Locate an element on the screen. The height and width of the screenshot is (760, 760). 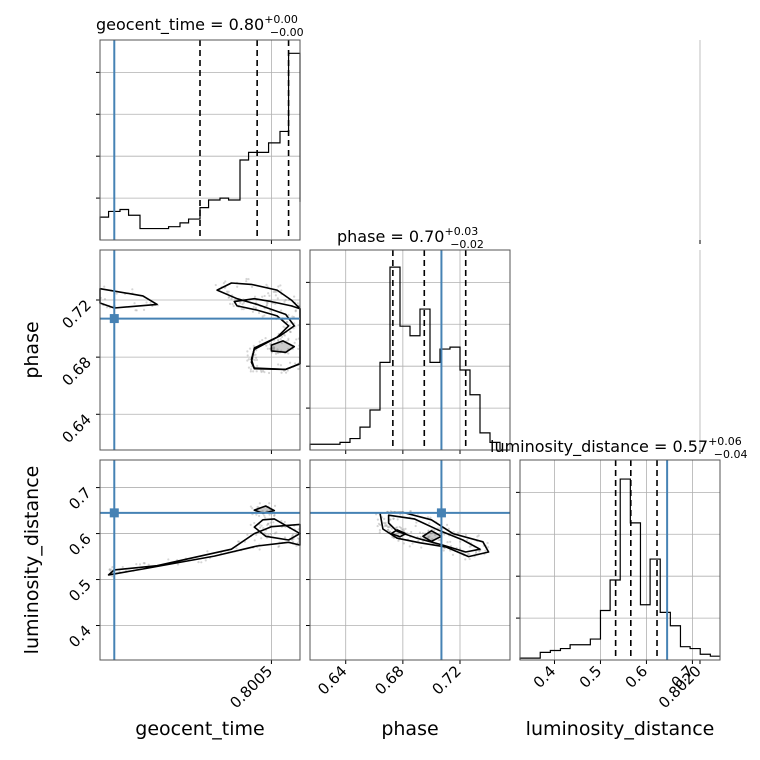
contour-0-background is located at coordinates (200, 350).